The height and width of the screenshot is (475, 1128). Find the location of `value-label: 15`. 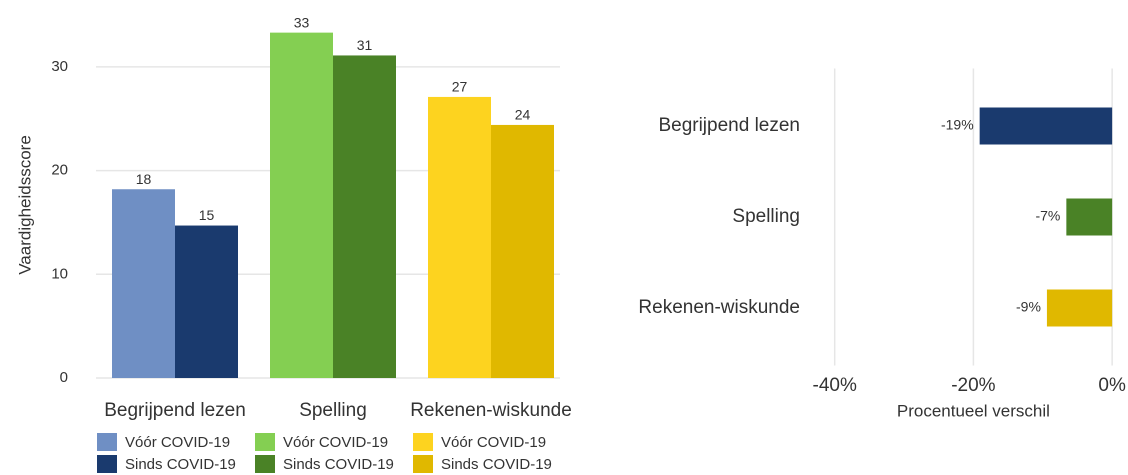

value-label: 15 is located at coordinates (207, 215).